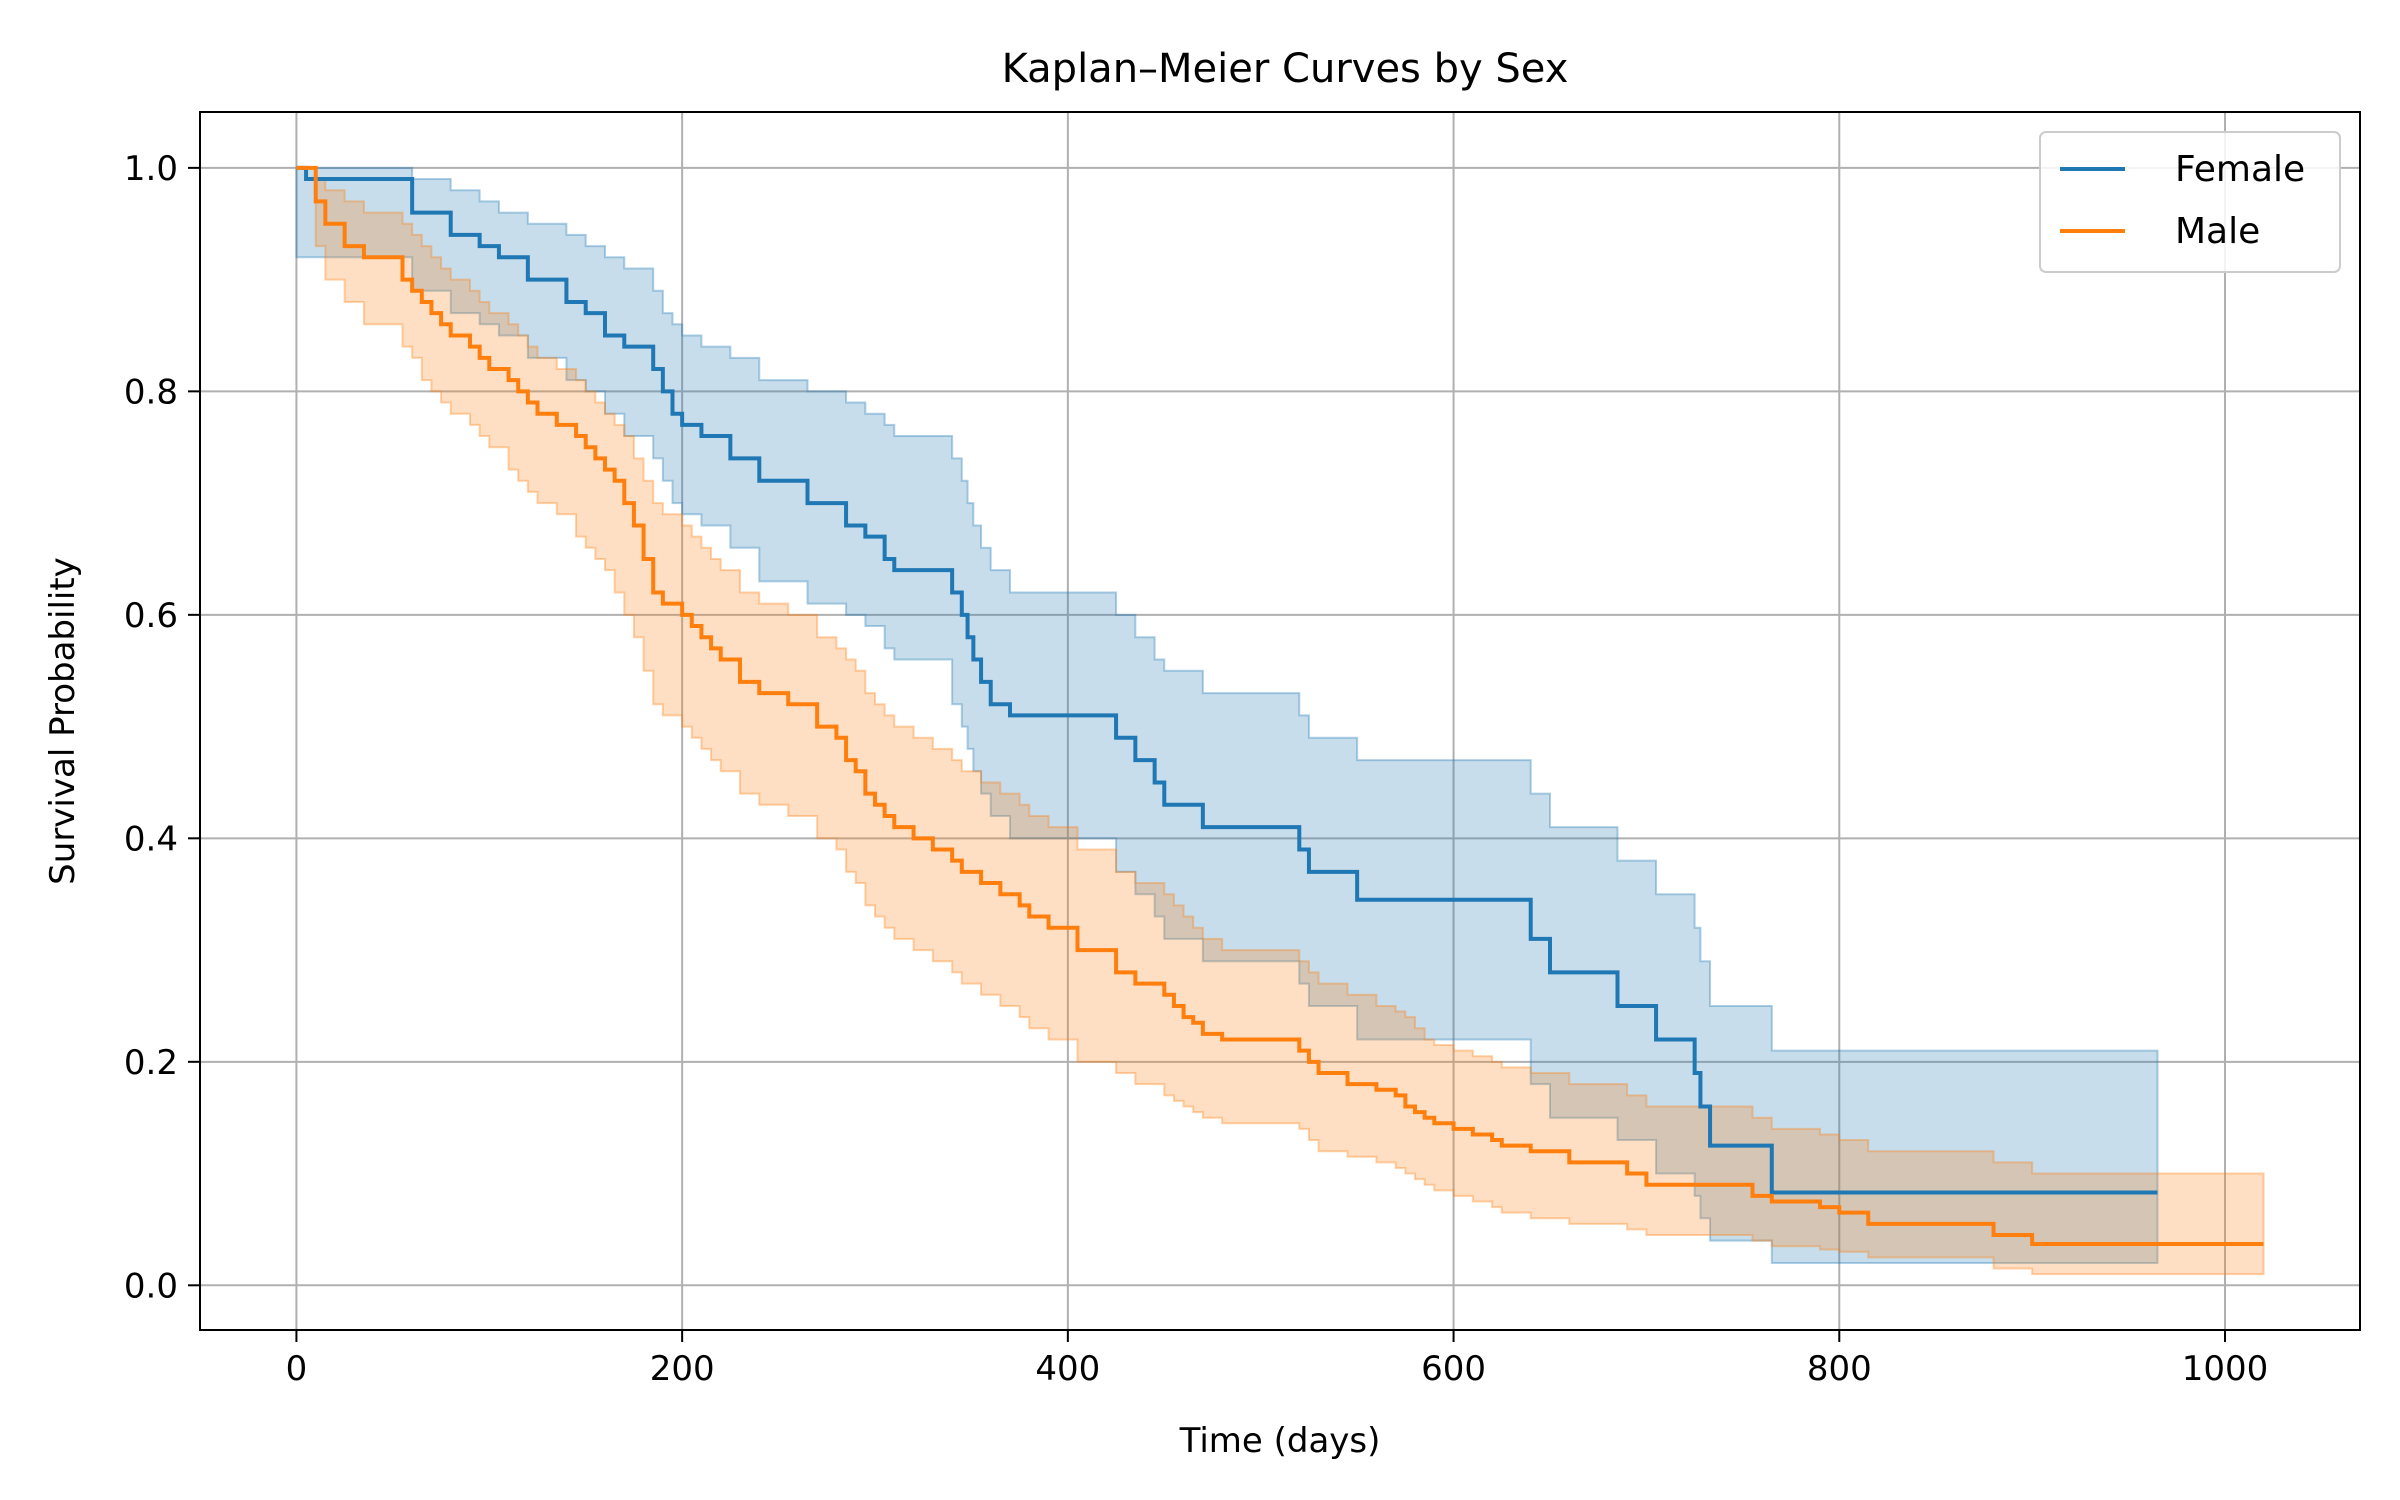 This screenshot has height=1500, width=2400. What do you see at coordinates (1277, 1359) in the screenshot?
I see `x-axis: 0 200 400 600 800 1000` at bounding box center [1277, 1359].